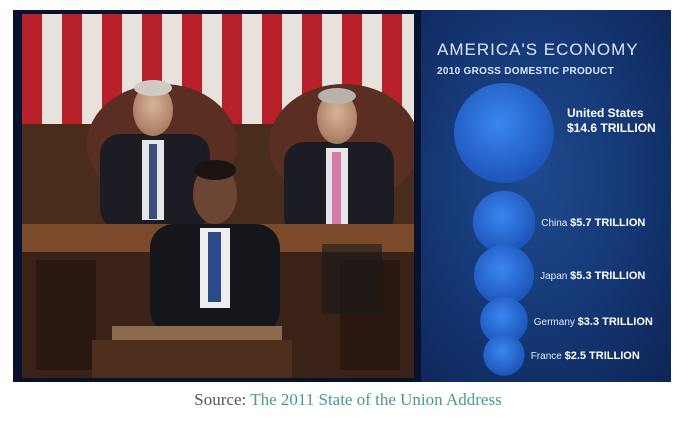 The height and width of the screenshot is (430, 696). Describe the element at coordinates (605, 113) in the screenshot. I see `bubble-label: United States` at that location.